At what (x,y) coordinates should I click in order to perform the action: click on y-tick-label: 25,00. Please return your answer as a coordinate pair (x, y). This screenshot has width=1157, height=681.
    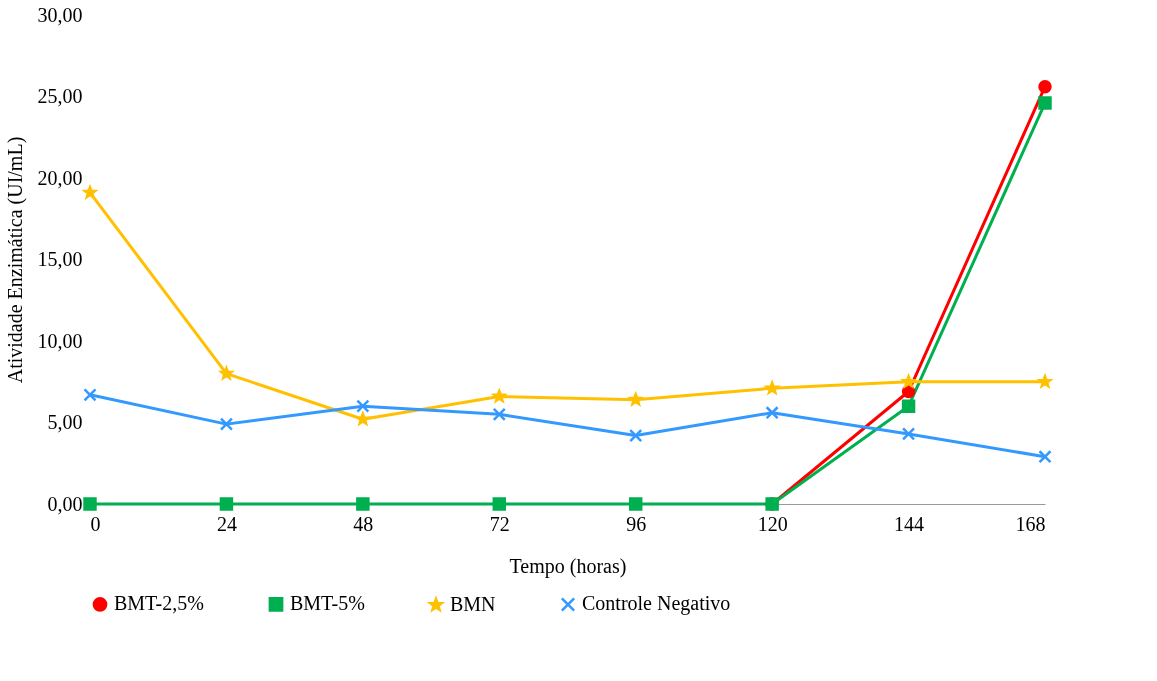
    Looking at the image, I should click on (60, 96).